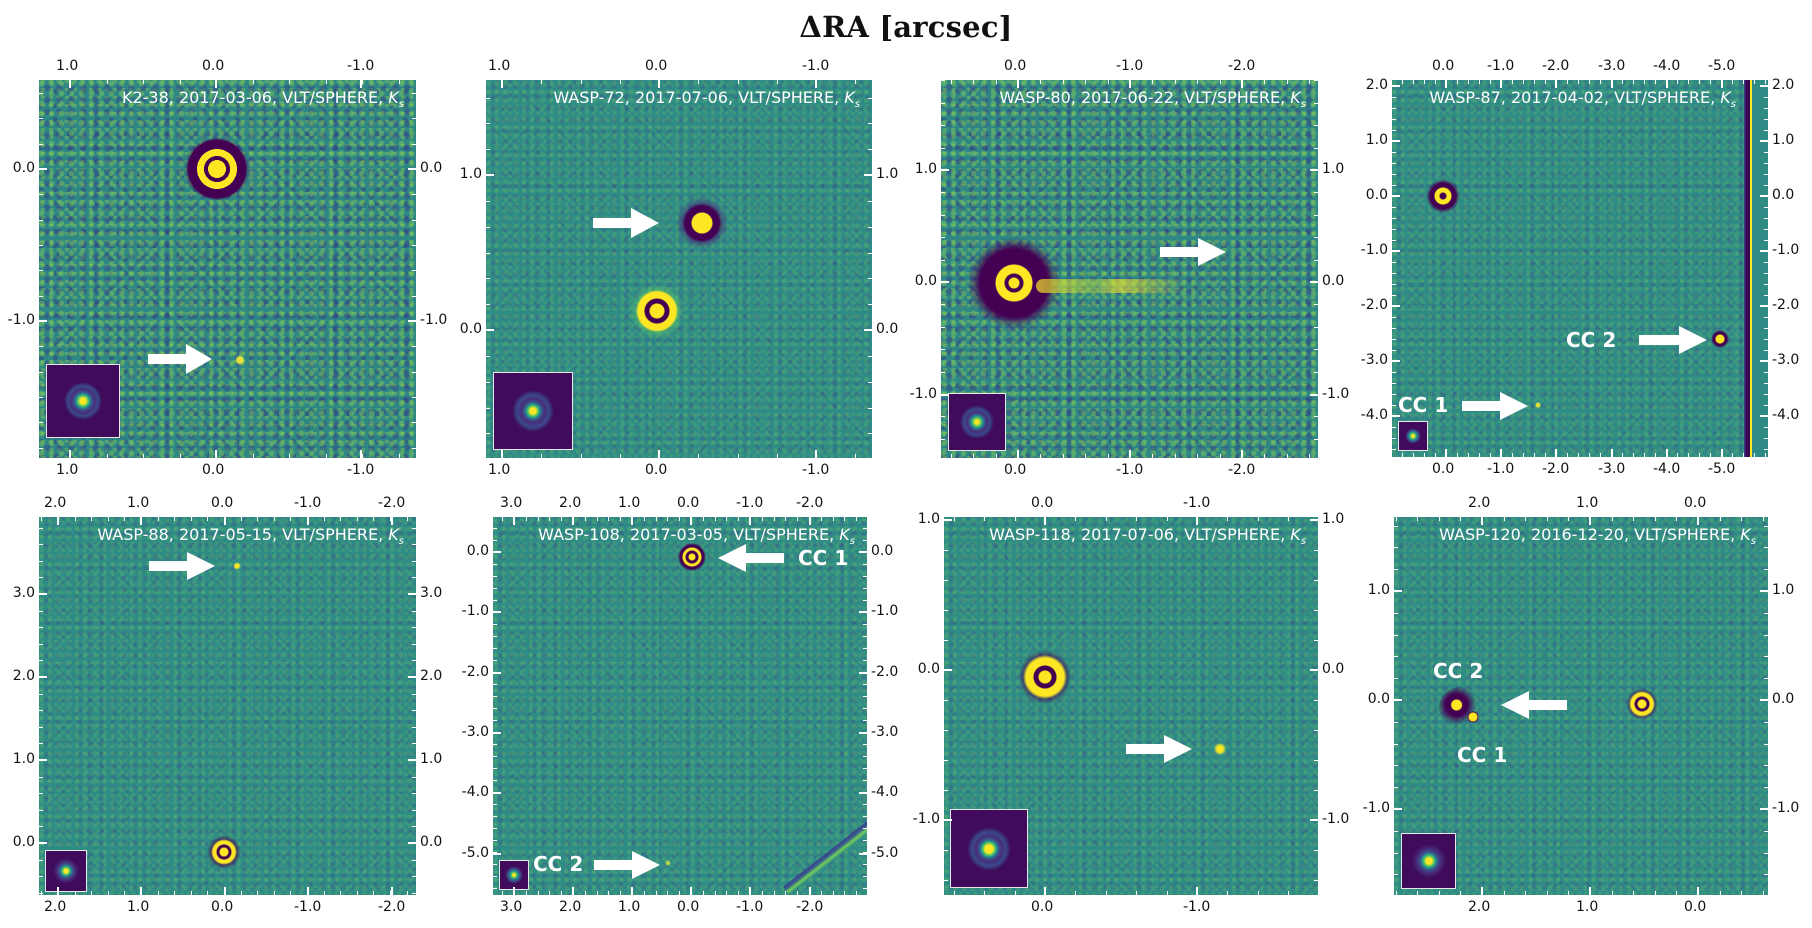  Describe the element at coordinates (810, 891) in the screenshot. I see `x-tick-bottom` at that location.